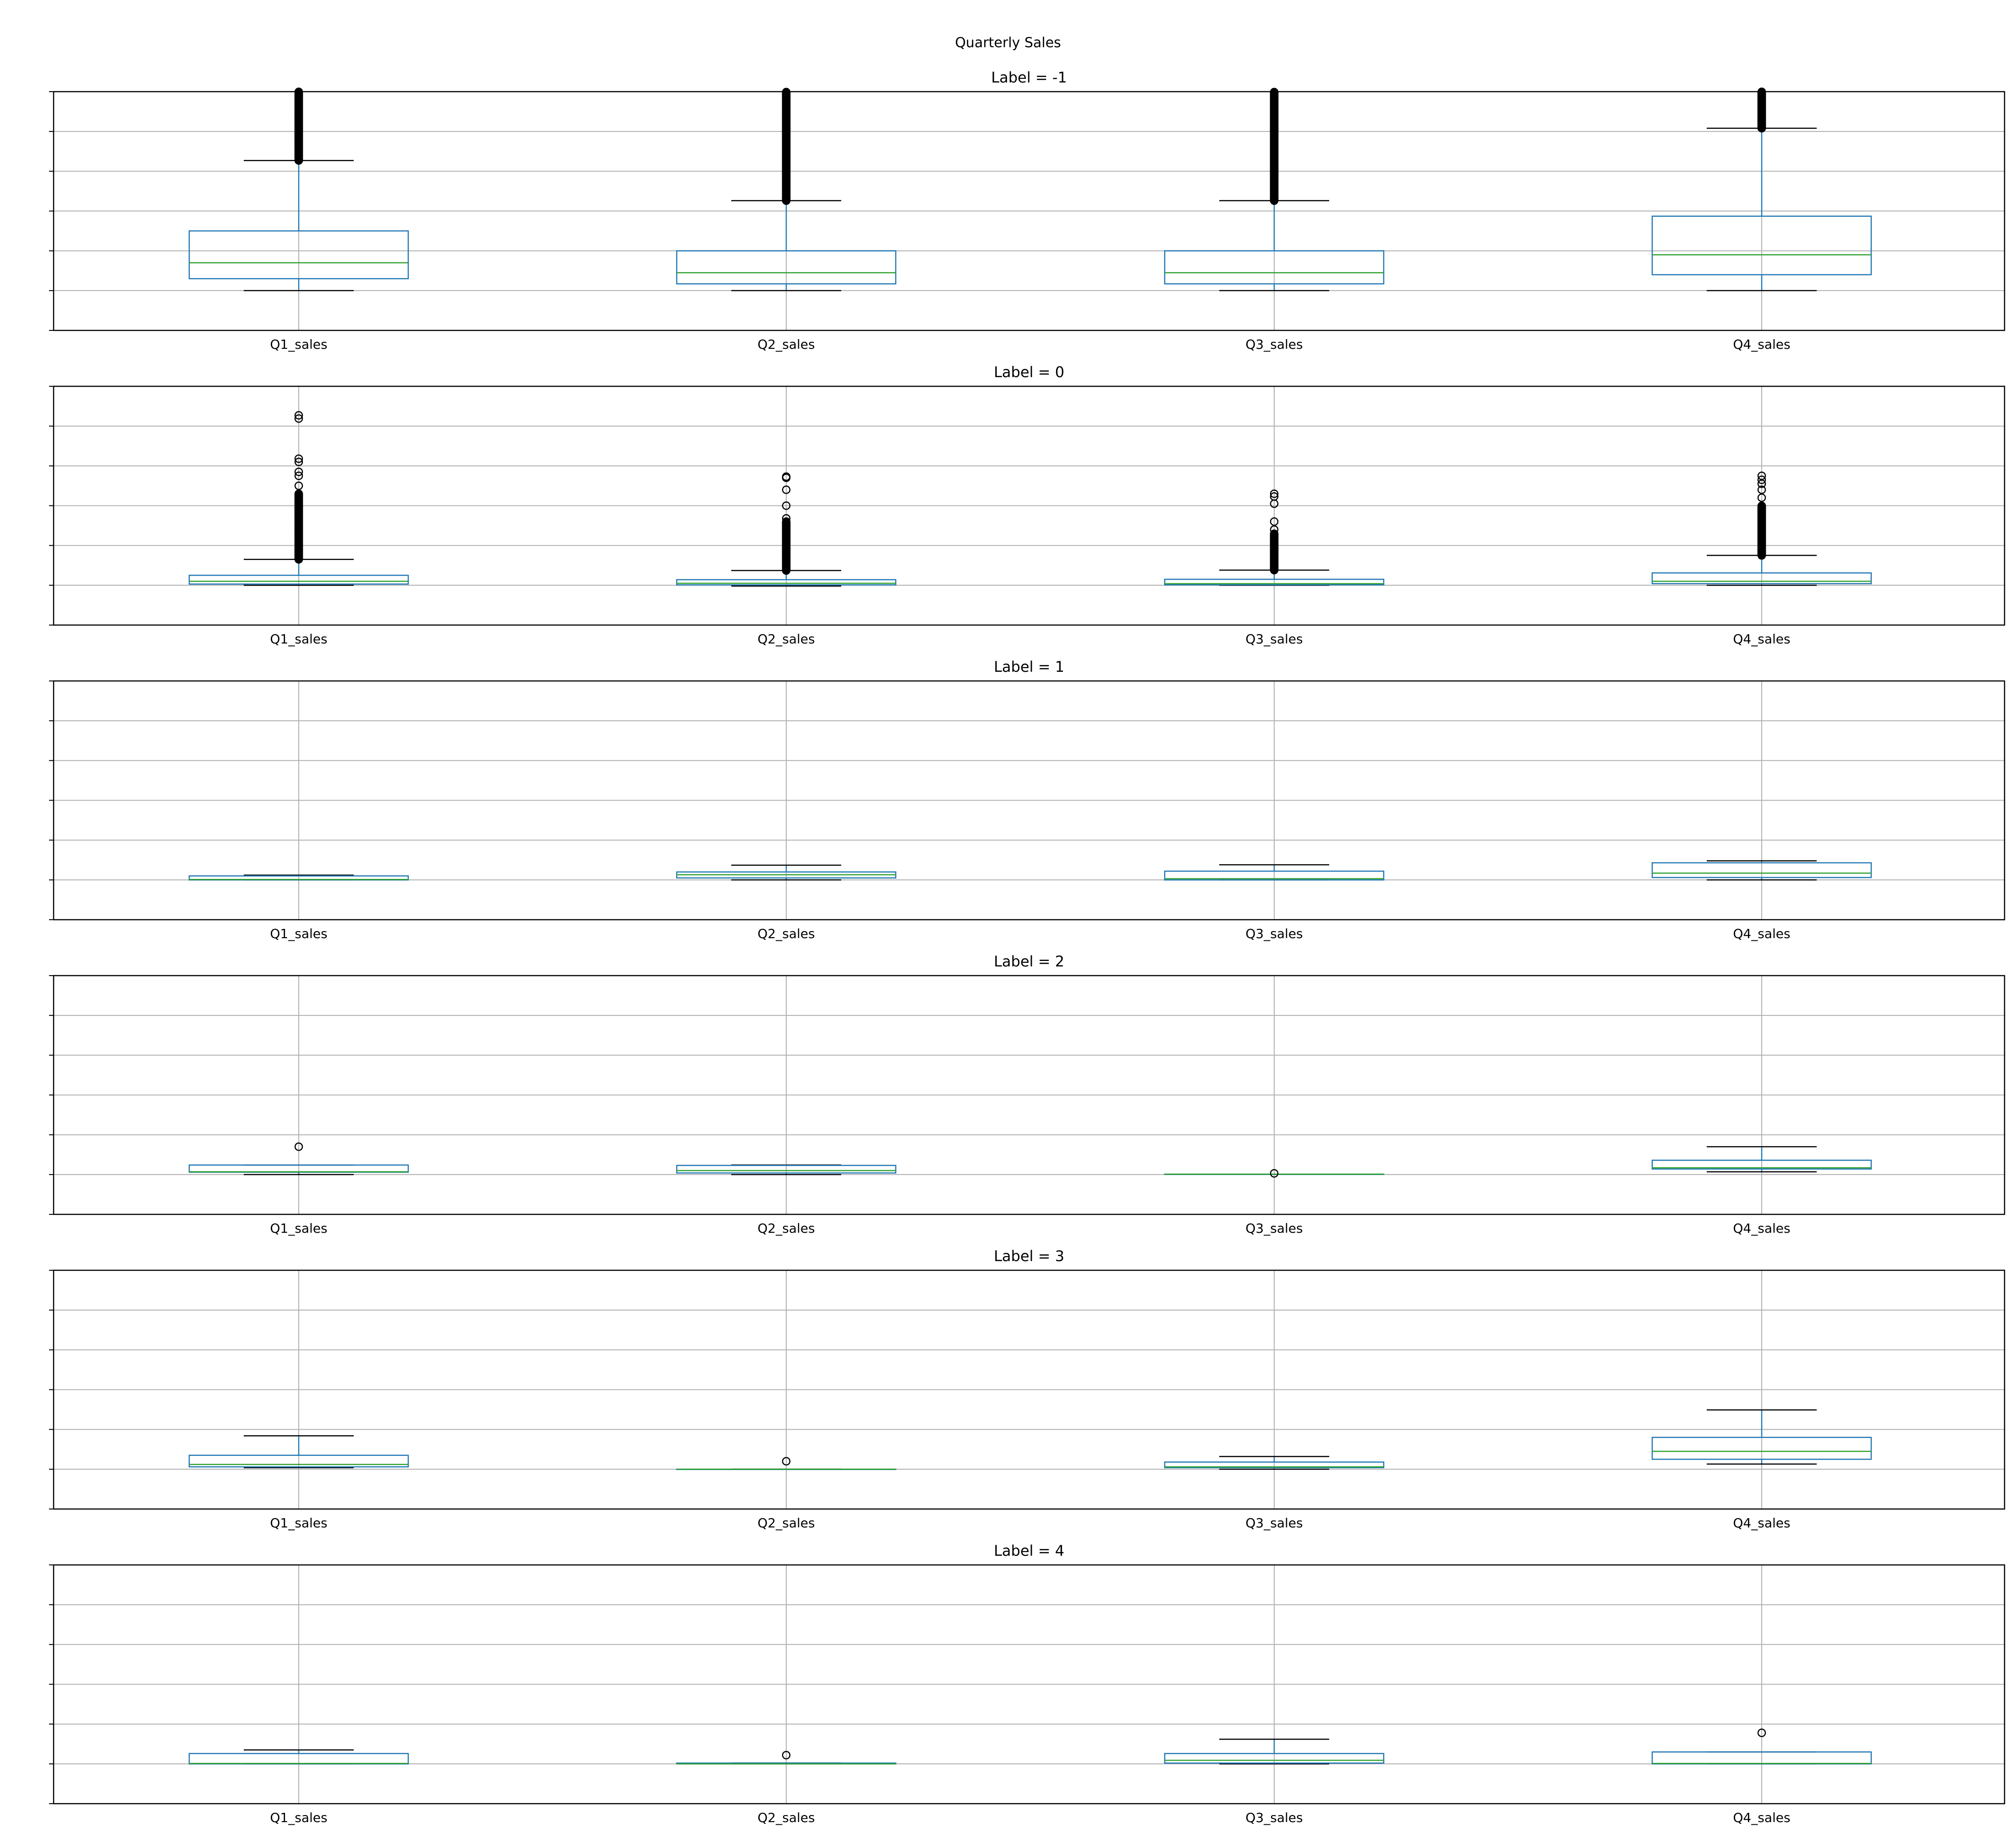 The width and height of the screenshot is (2016, 1833). I want to click on panel-title: Label = 2, so click(1029, 961).